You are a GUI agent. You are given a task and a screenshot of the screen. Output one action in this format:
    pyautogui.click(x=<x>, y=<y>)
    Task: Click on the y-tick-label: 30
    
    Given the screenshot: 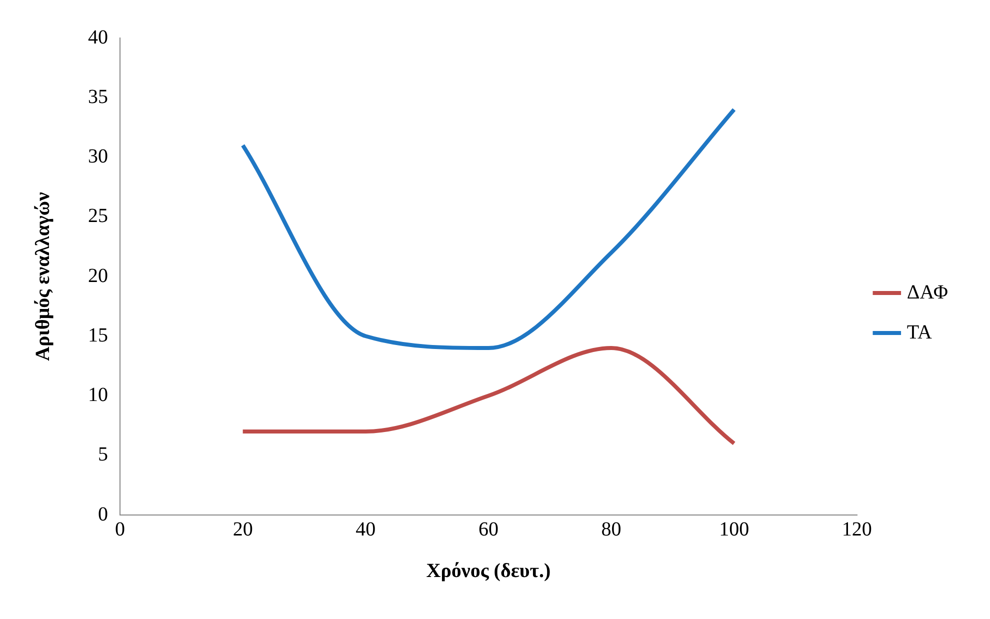 What is the action you would take?
    pyautogui.click(x=98, y=157)
    